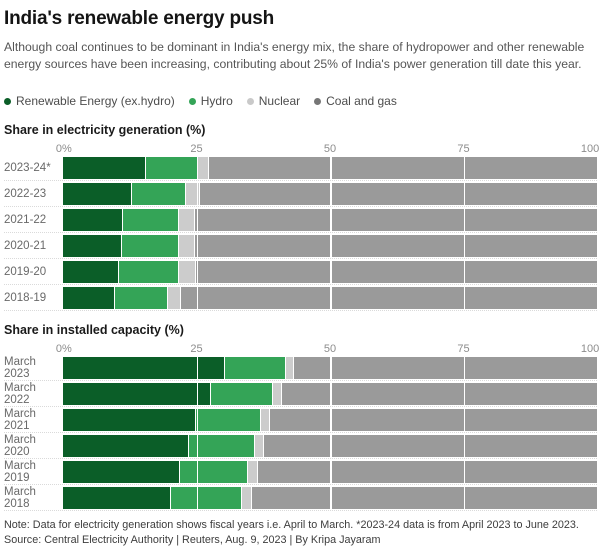 The width and height of the screenshot is (600, 555). What do you see at coordinates (355, 101) in the screenshot?
I see `legend-item-coal: Coal and gas` at bounding box center [355, 101].